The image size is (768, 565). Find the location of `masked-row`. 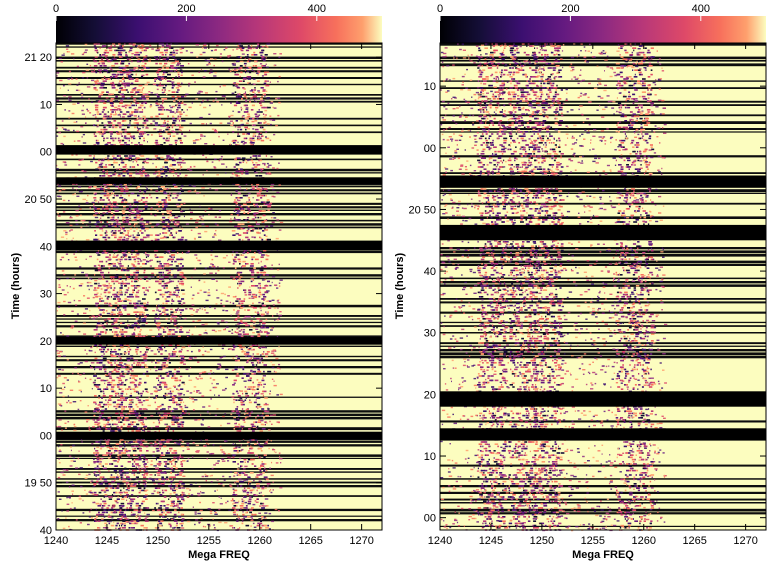

masked-row is located at coordinates (219, 411).